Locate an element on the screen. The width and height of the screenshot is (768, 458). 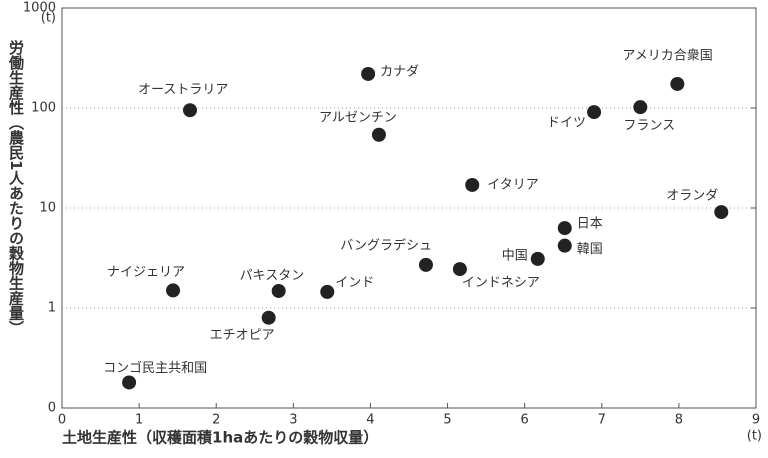
x-tick-label: 6 is located at coordinates (525, 420).